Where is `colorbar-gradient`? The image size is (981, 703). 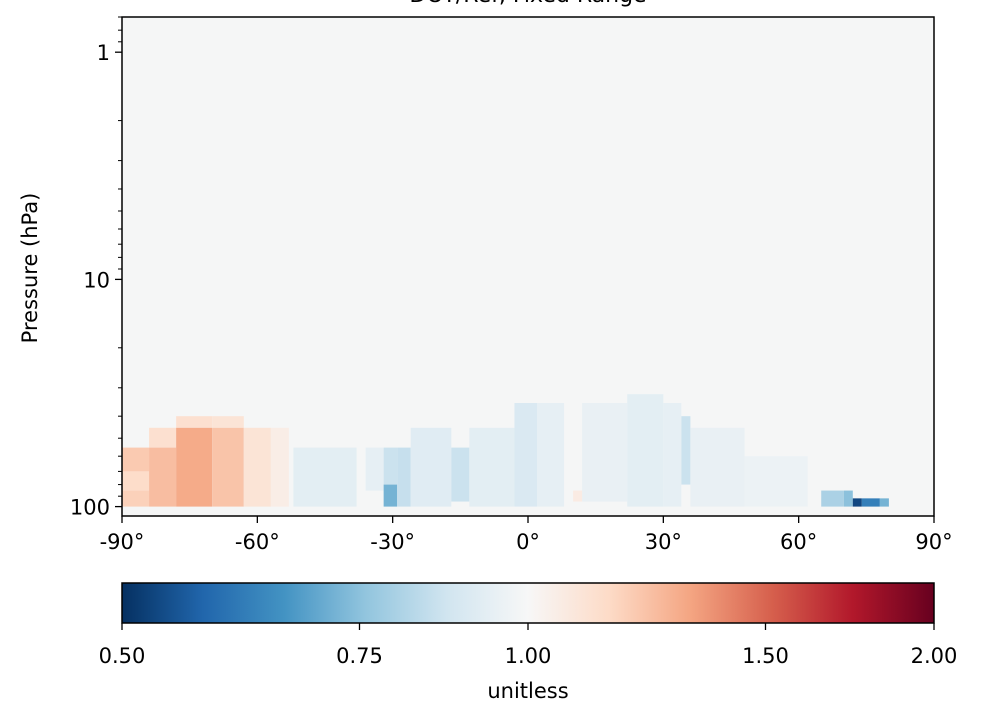 colorbar-gradient is located at coordinates (528, 603).